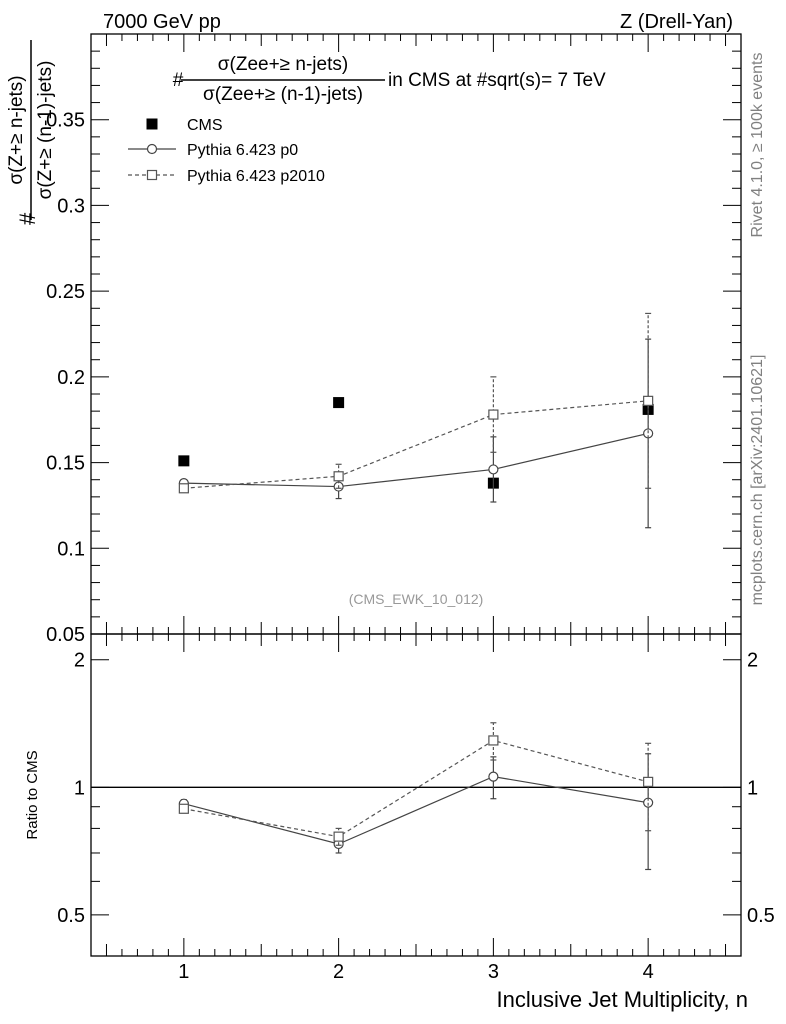 The width and height of the screenshot is (786, 1024). What do you see at coordinates (183, 972) in the screenshot?
I see `x-tick-label: 1` at bounding box center [183, 972].